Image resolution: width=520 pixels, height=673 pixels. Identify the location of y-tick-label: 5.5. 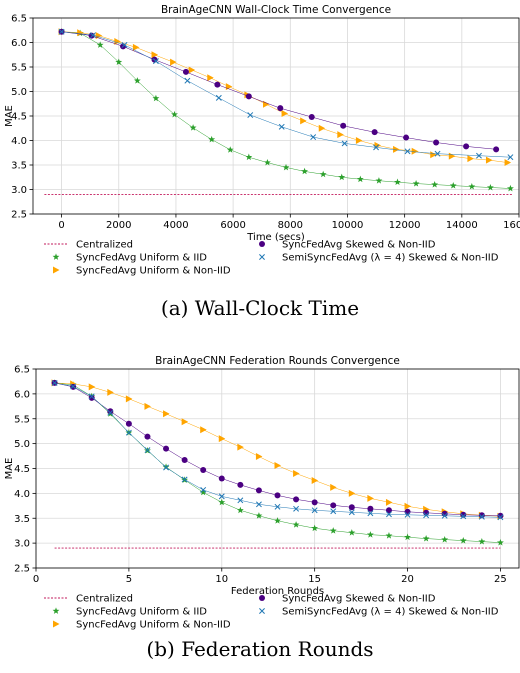
(22, 419).